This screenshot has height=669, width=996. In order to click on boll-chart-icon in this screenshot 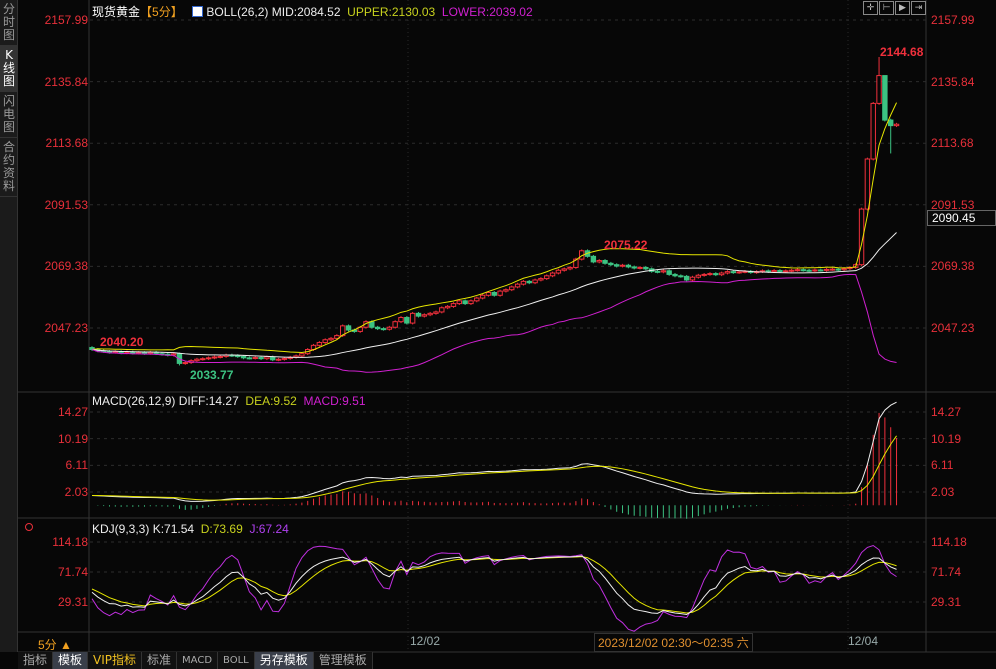, I will do `click(198, 11)`.